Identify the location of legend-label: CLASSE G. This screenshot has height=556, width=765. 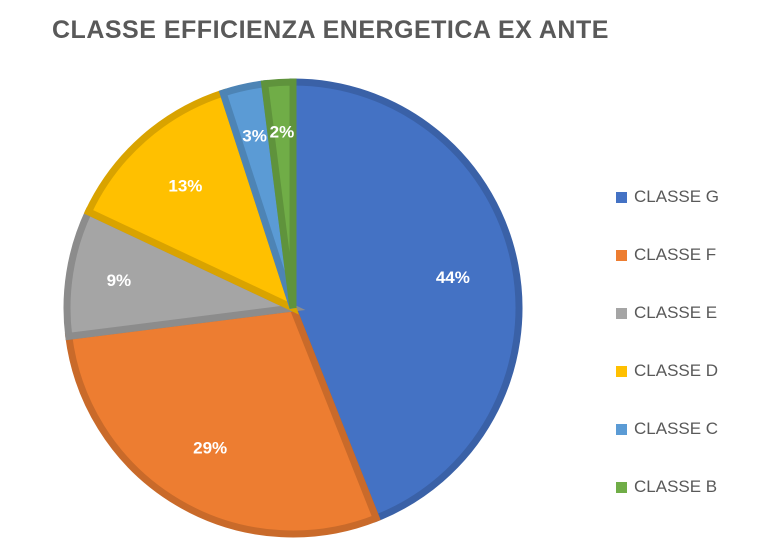
(677, 196).